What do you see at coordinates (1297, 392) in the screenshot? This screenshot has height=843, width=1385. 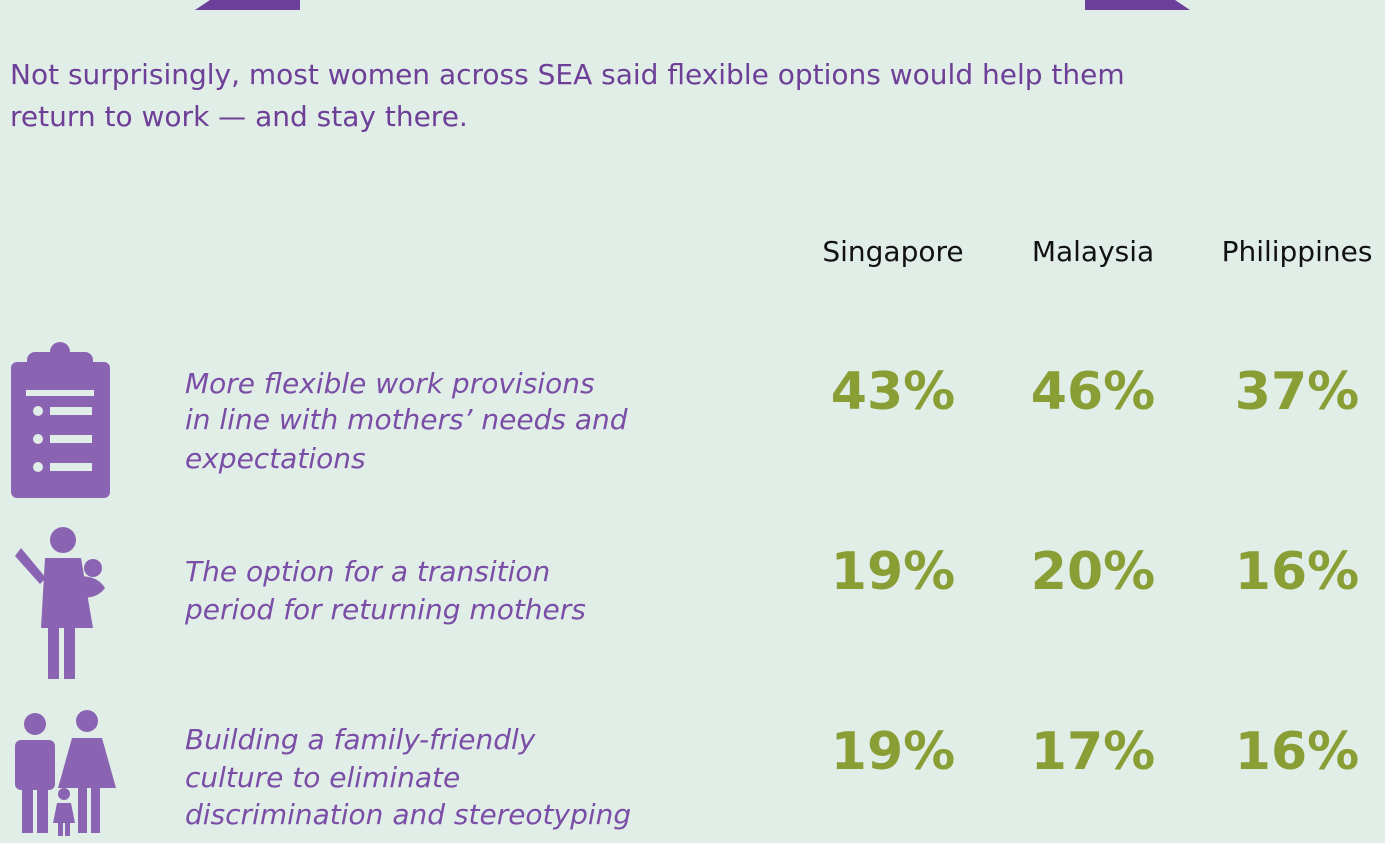 I see `row-value: 37%` at bounding box center [1297, 392].